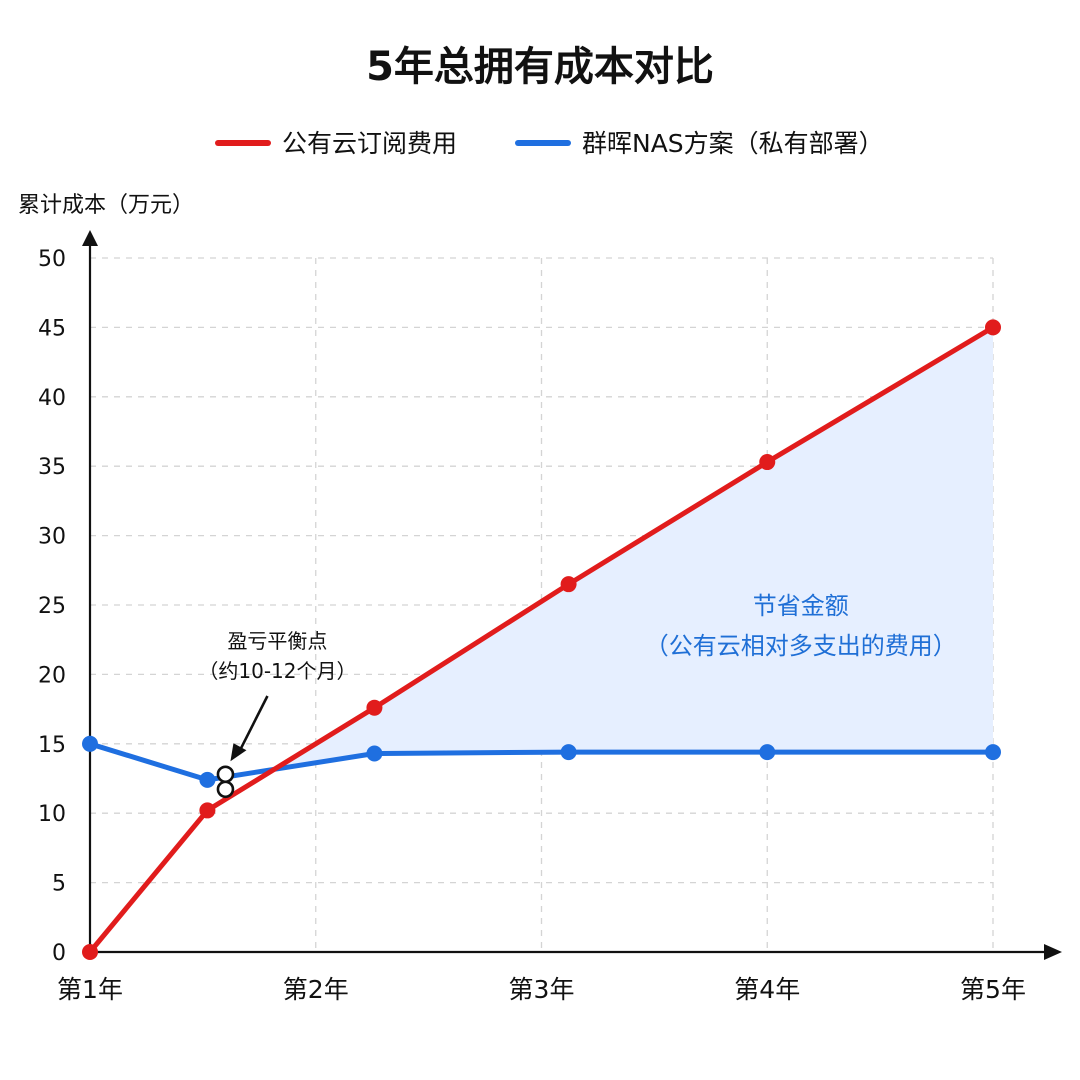  I want to click on breakeven-label: 盈亏平衡点, so click(277, 641).